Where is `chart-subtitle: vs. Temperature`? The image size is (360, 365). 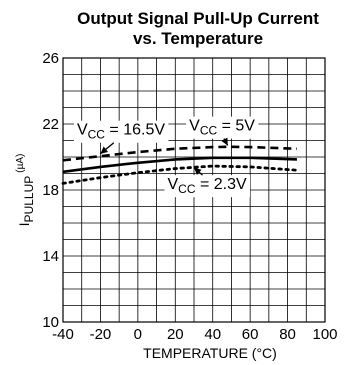 chart-subtitle: vs. Temperature is located at coordinates (198, 38).